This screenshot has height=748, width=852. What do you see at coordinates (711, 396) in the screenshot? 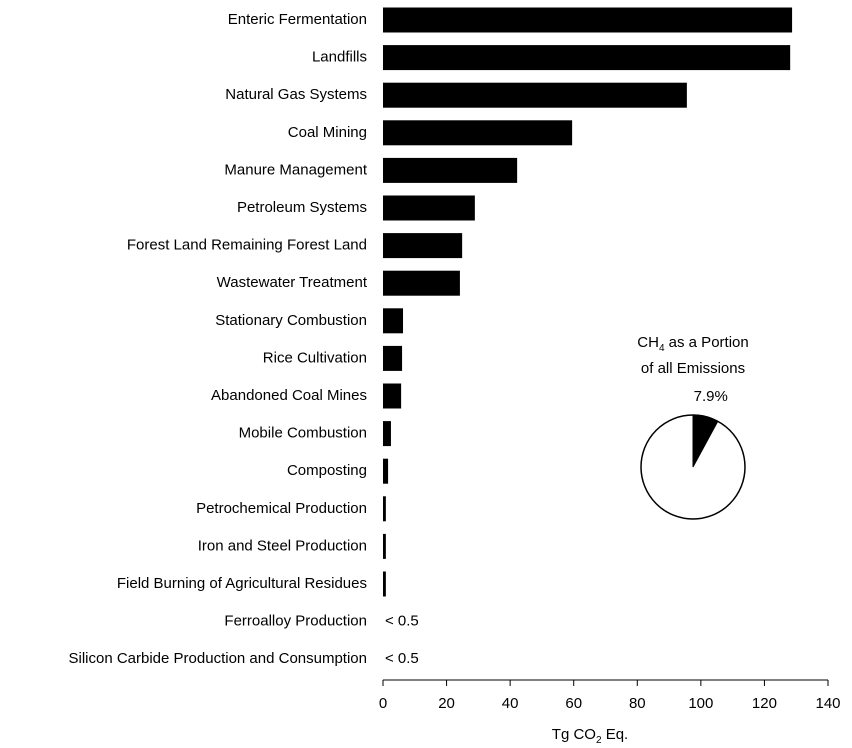
I see `pie-value-label: 7.9%` at bounding box center [711, 396].